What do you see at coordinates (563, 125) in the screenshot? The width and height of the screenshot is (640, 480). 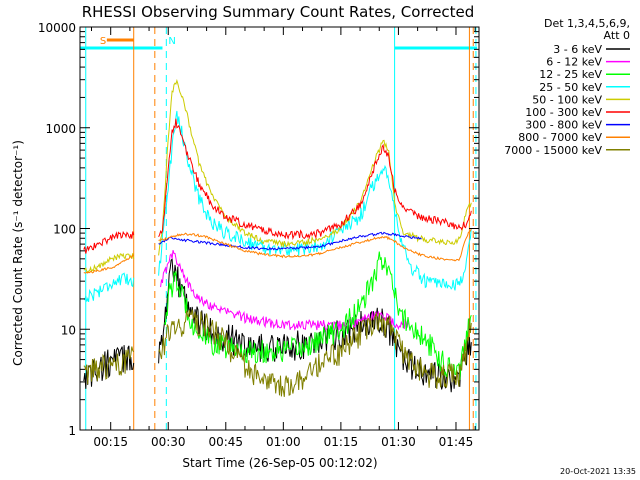 I see `legend-label-6: 300 - 800 keV` at bounding box center [563, 125].